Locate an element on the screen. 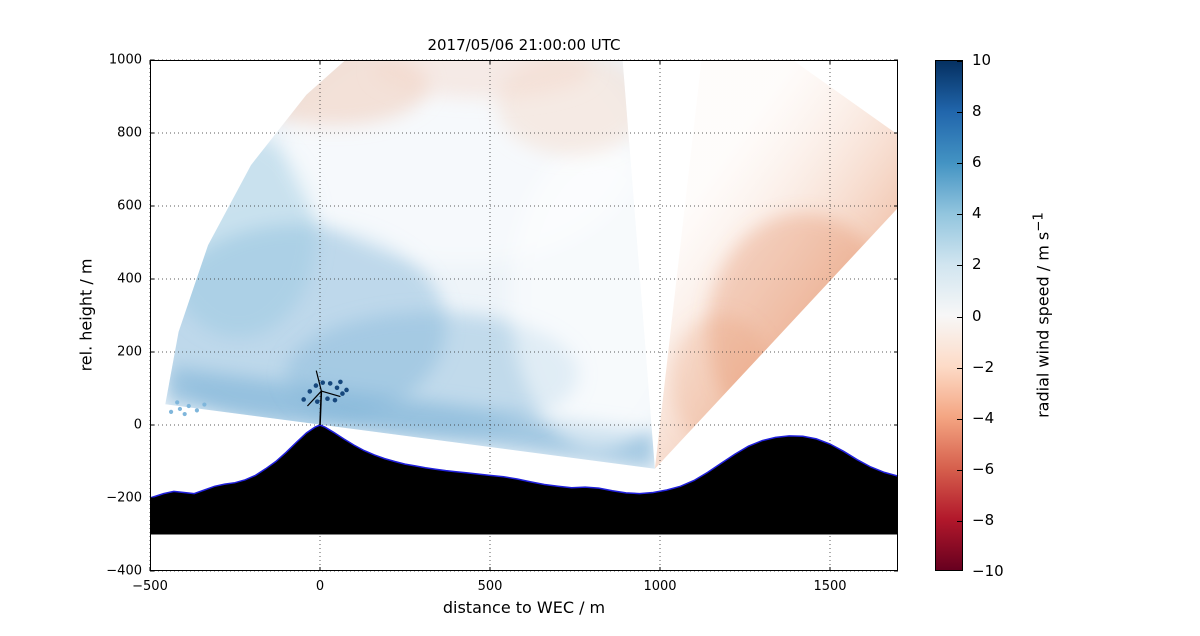  terrain-silhouette is located at coordinates (524, 480).